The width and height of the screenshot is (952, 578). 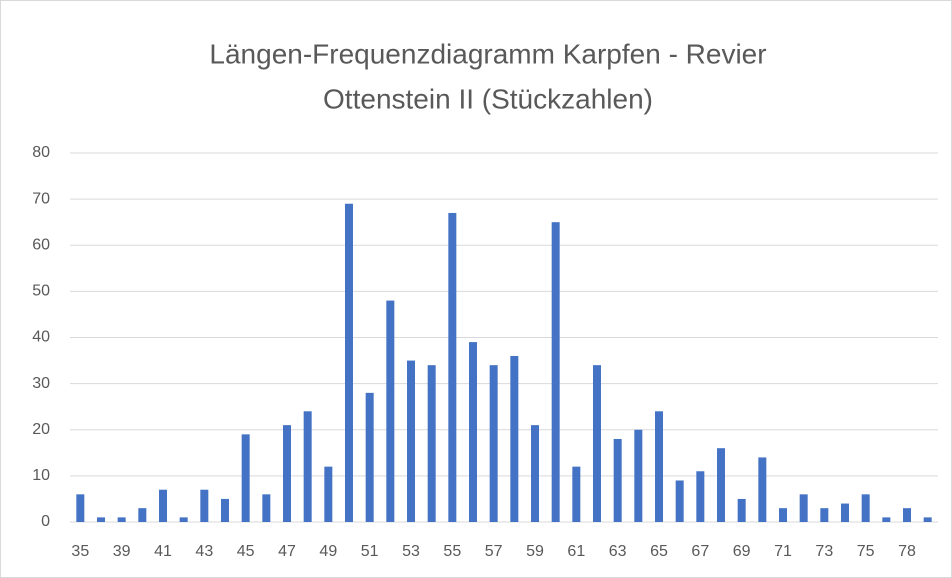 I want to click on x-tick-label: 53, so click(x=411, y=551).